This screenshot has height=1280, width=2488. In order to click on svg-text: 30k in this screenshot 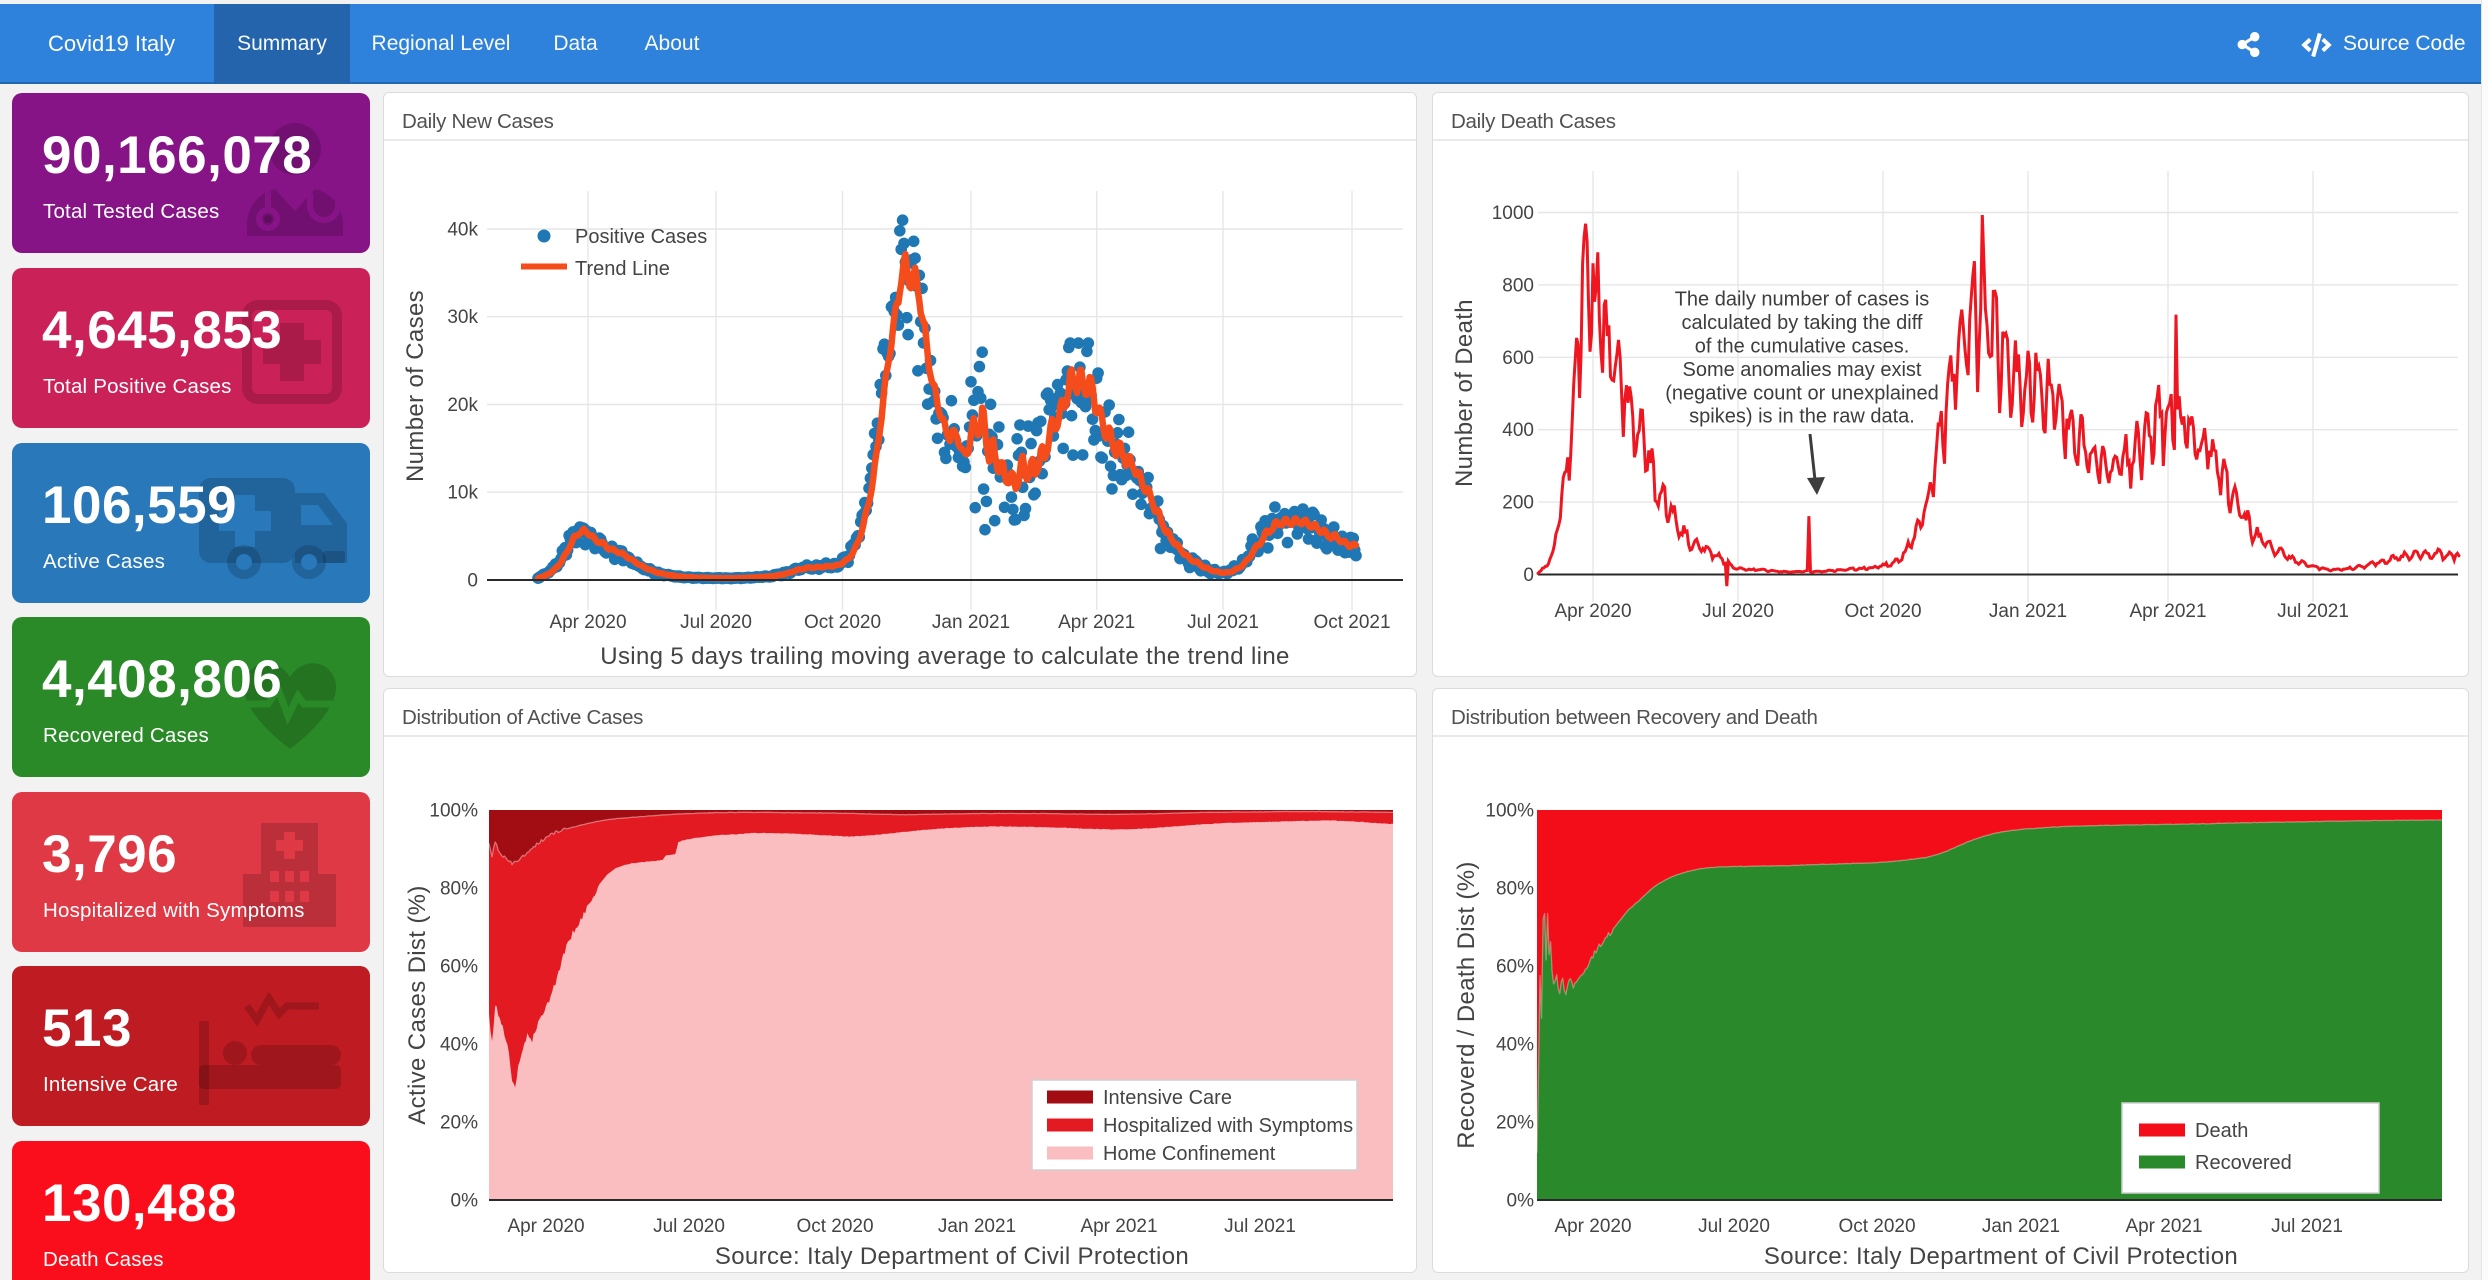, I will do `click(462, 317)`.